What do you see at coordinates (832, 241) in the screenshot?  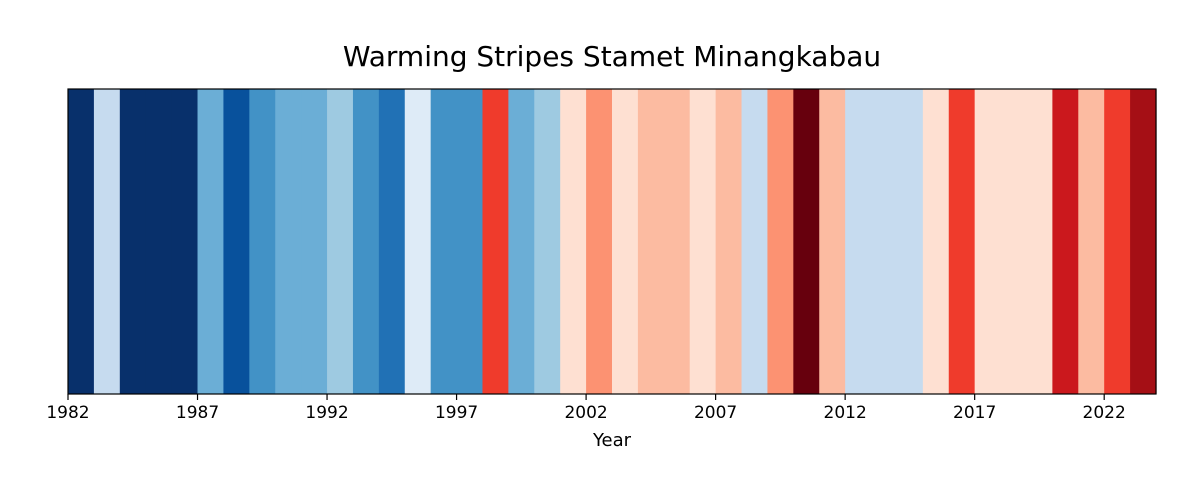 I see `stripe-2011` at bounding box center [832, 241].